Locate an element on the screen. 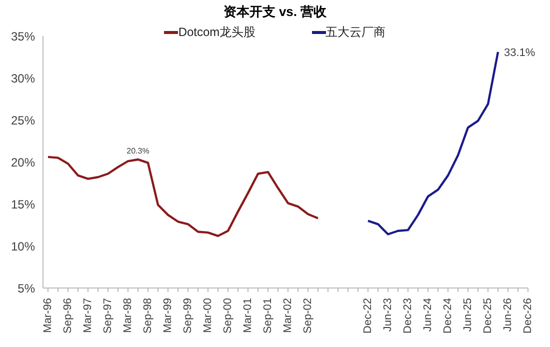 The image size is (550, 347). x-tick-label: Sep-98 is located at coordinates (148, 316).